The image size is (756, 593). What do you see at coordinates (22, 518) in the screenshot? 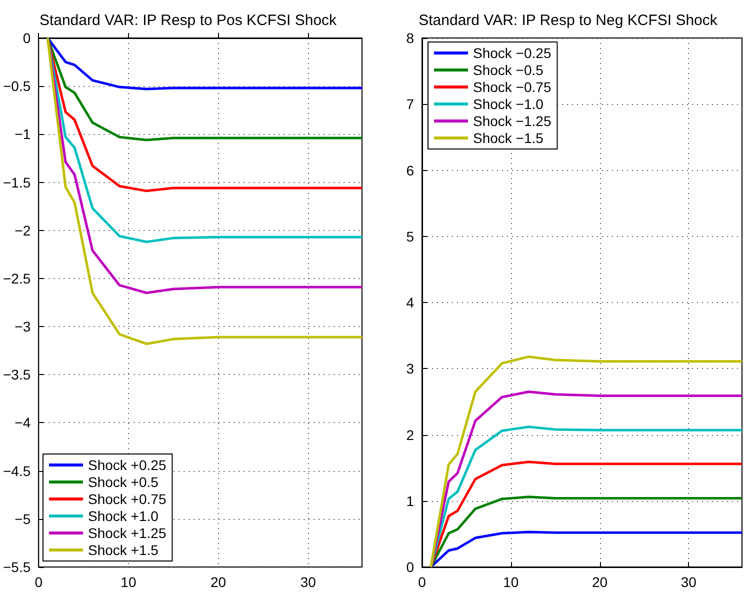
I see `y-tick-label: −5` at bounding box center [22, 518].